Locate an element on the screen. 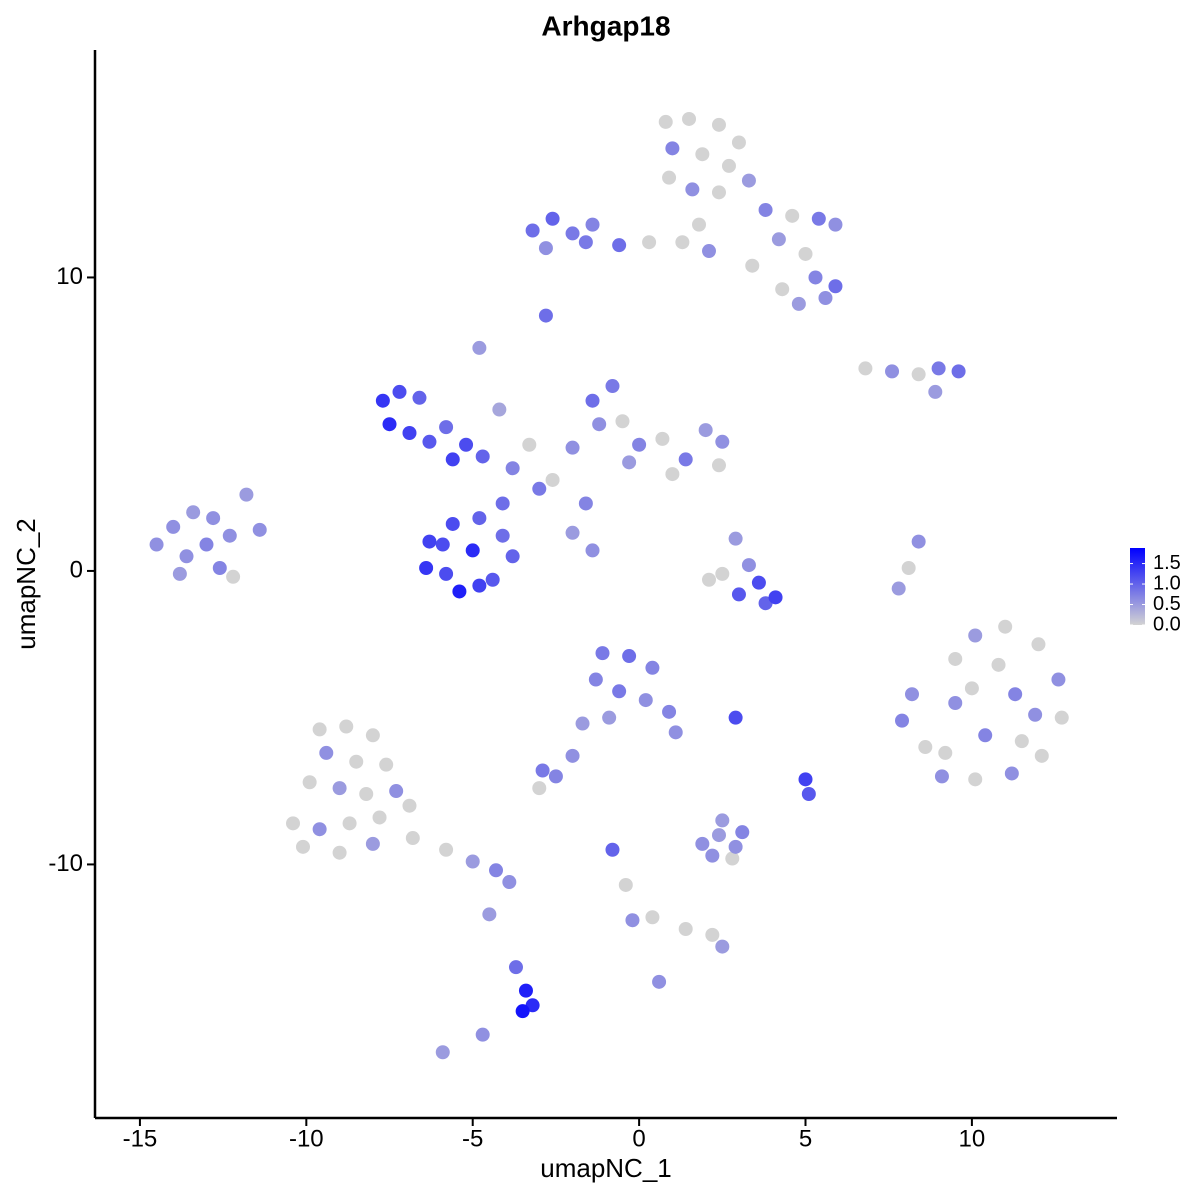 The width and height of the screenshot is (1200, 1200). y-axis-label: umapNC_2 is located at coordinates (26, 584).